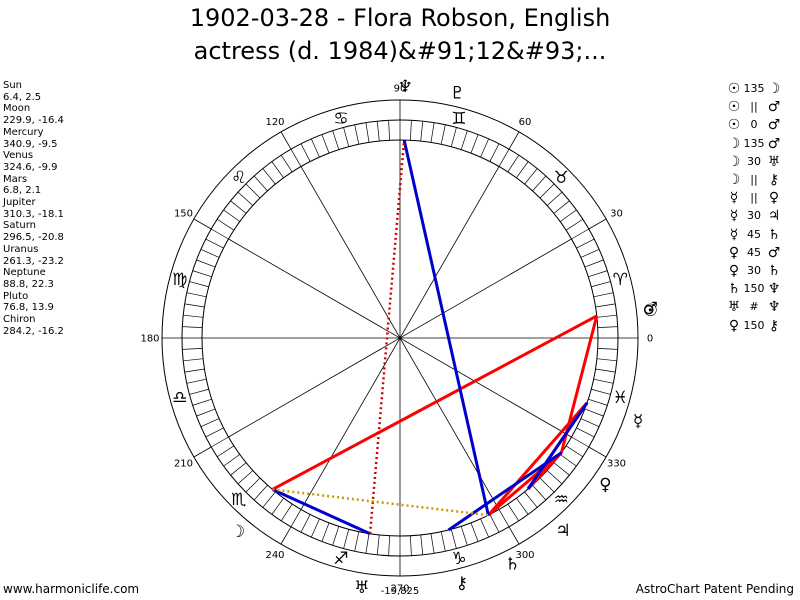 The width and height of the screenshot is (800, 600). I want to click on planet-coords-mercury: 340.9, -9.5, so click(30, 144).